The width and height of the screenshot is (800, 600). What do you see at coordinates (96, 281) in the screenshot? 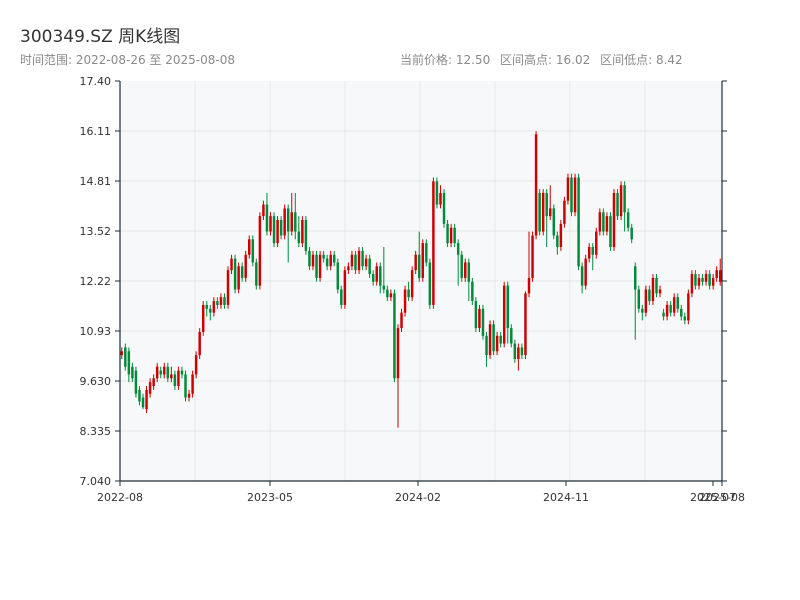
I see `y-tick-label: 12.22` at bounding box center [96, 281].